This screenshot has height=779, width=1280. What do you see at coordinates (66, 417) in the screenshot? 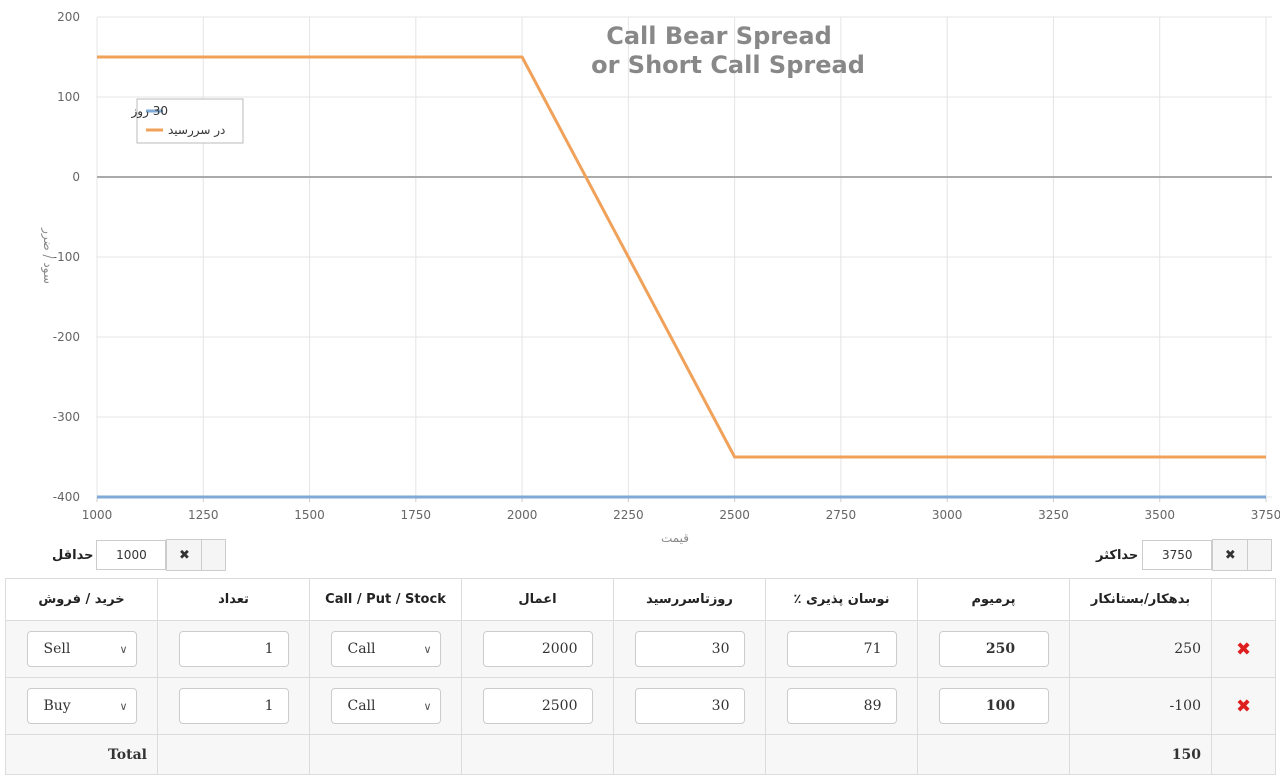
I see `y-tick-label: -300` at bounding box center [66, 417].